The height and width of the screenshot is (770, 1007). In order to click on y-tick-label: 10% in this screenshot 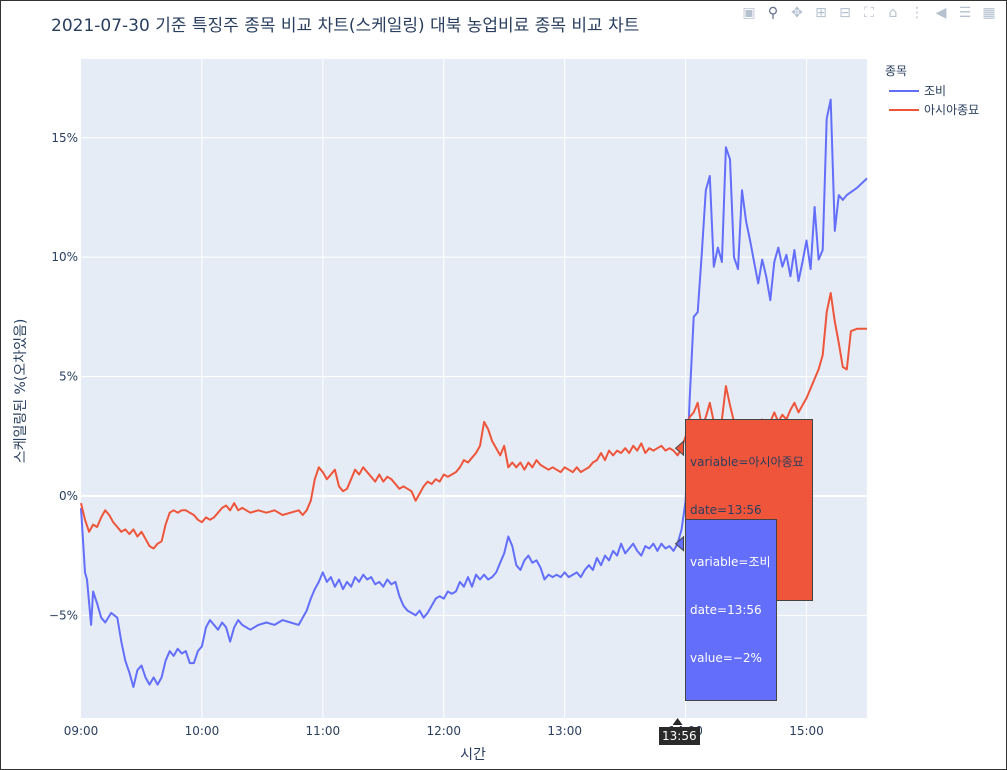, I will do `click(64, 257)`.